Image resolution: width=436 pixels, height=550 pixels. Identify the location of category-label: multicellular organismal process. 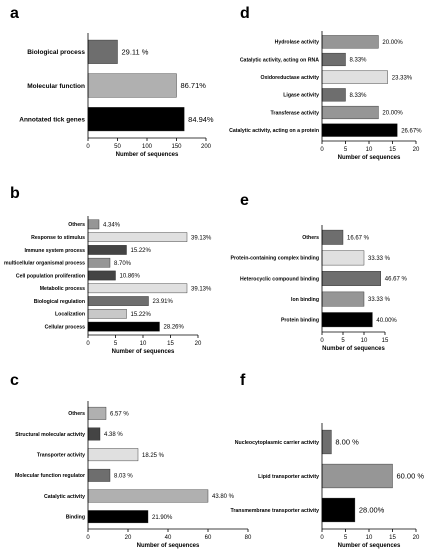
(44, 264).